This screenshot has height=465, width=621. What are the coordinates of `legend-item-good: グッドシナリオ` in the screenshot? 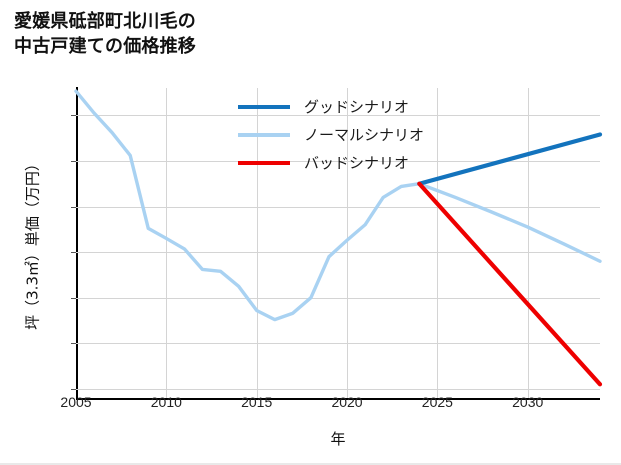 It's located at (353, 106).